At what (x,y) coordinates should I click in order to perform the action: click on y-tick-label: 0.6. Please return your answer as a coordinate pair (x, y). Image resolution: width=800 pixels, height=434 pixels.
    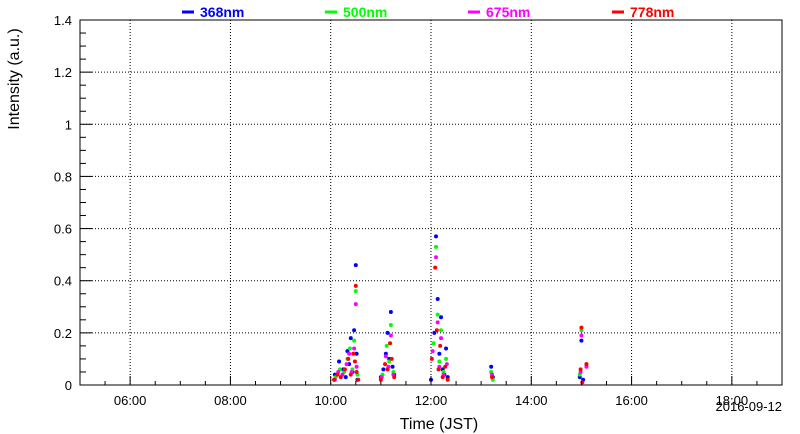
    Looking at the image, I should click on (63, 229).